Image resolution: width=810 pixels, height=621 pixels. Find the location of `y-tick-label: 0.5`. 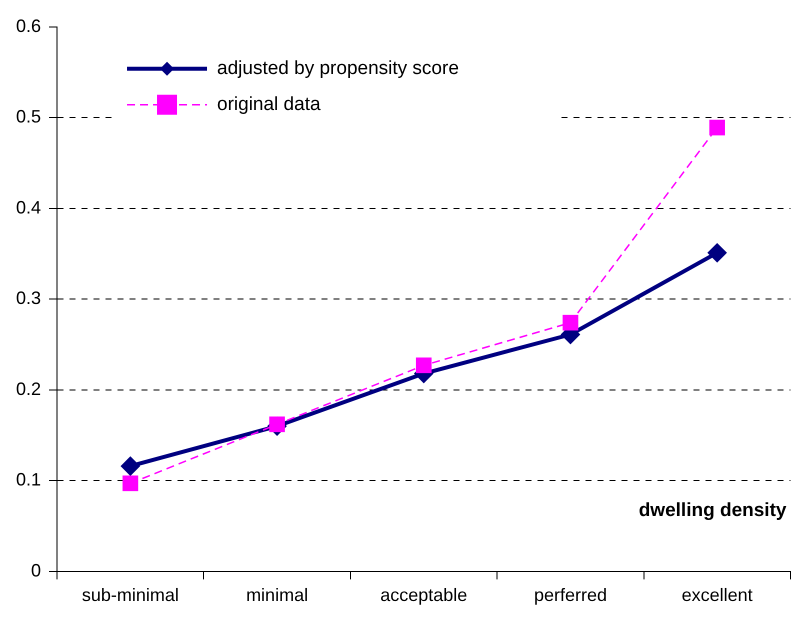

y-tick-label: 0.5 is located at coordinates (29, 116).